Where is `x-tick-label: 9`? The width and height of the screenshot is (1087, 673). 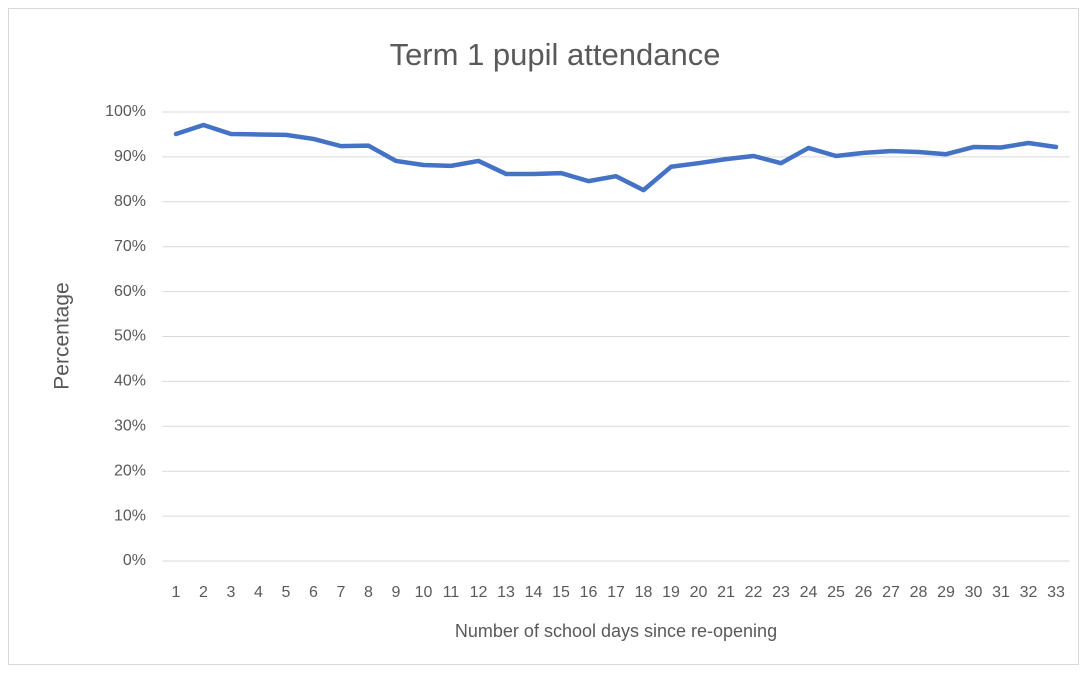
x-tick-label: 9 is located at coordinates (396, 592).